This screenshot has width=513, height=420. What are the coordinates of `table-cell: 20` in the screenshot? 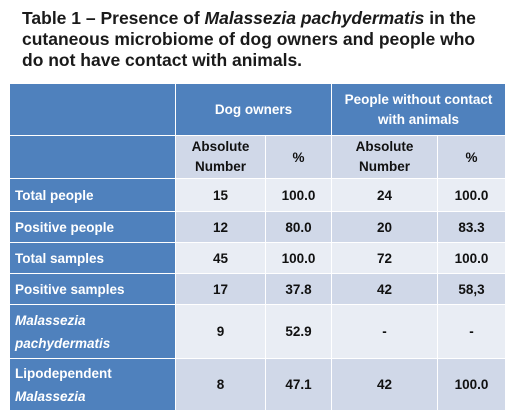 It's located at (385, 227).